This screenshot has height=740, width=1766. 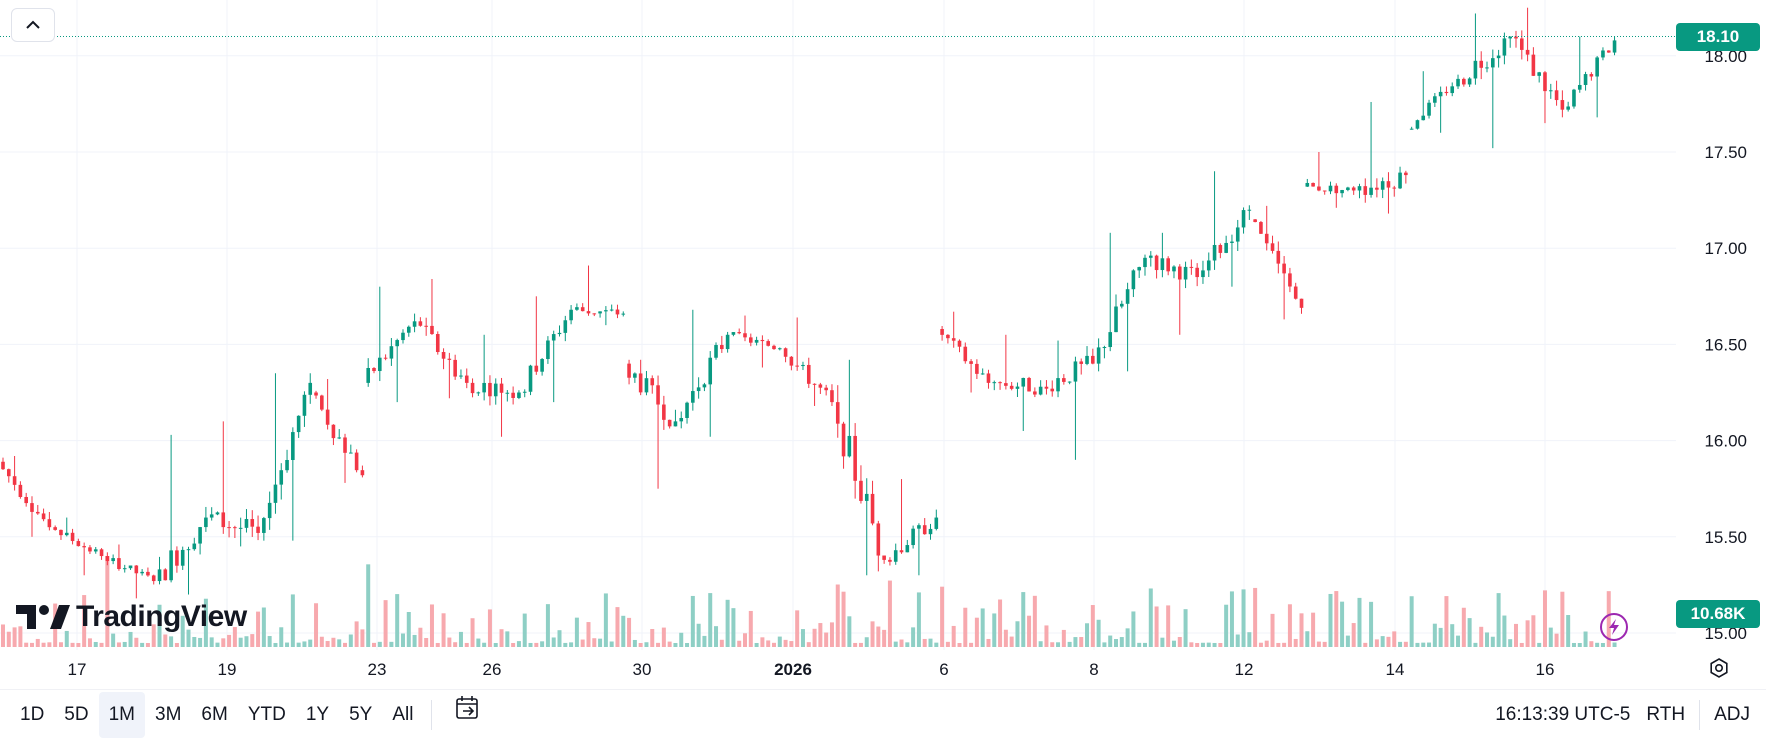 What do you see at coordinates (1719, 668) in the screenshot?
I see `gear-icon` at bounding box center [1719, 668].